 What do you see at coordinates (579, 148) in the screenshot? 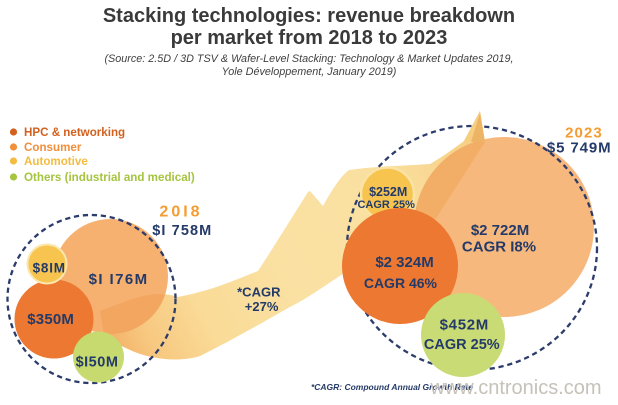
I see `svg-text: $5 749M` at bounding box center [579, 148].